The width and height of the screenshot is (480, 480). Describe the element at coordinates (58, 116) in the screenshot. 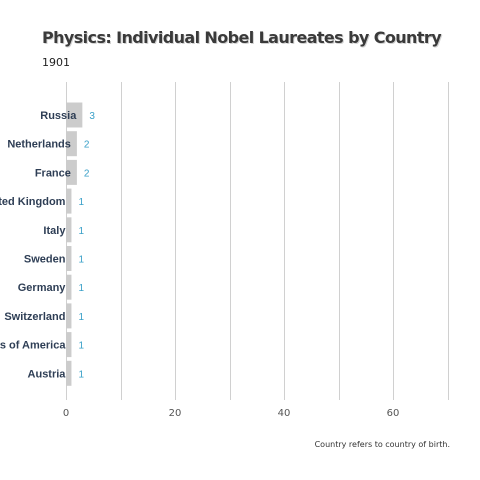

I see `category-label: Russia` at that location.